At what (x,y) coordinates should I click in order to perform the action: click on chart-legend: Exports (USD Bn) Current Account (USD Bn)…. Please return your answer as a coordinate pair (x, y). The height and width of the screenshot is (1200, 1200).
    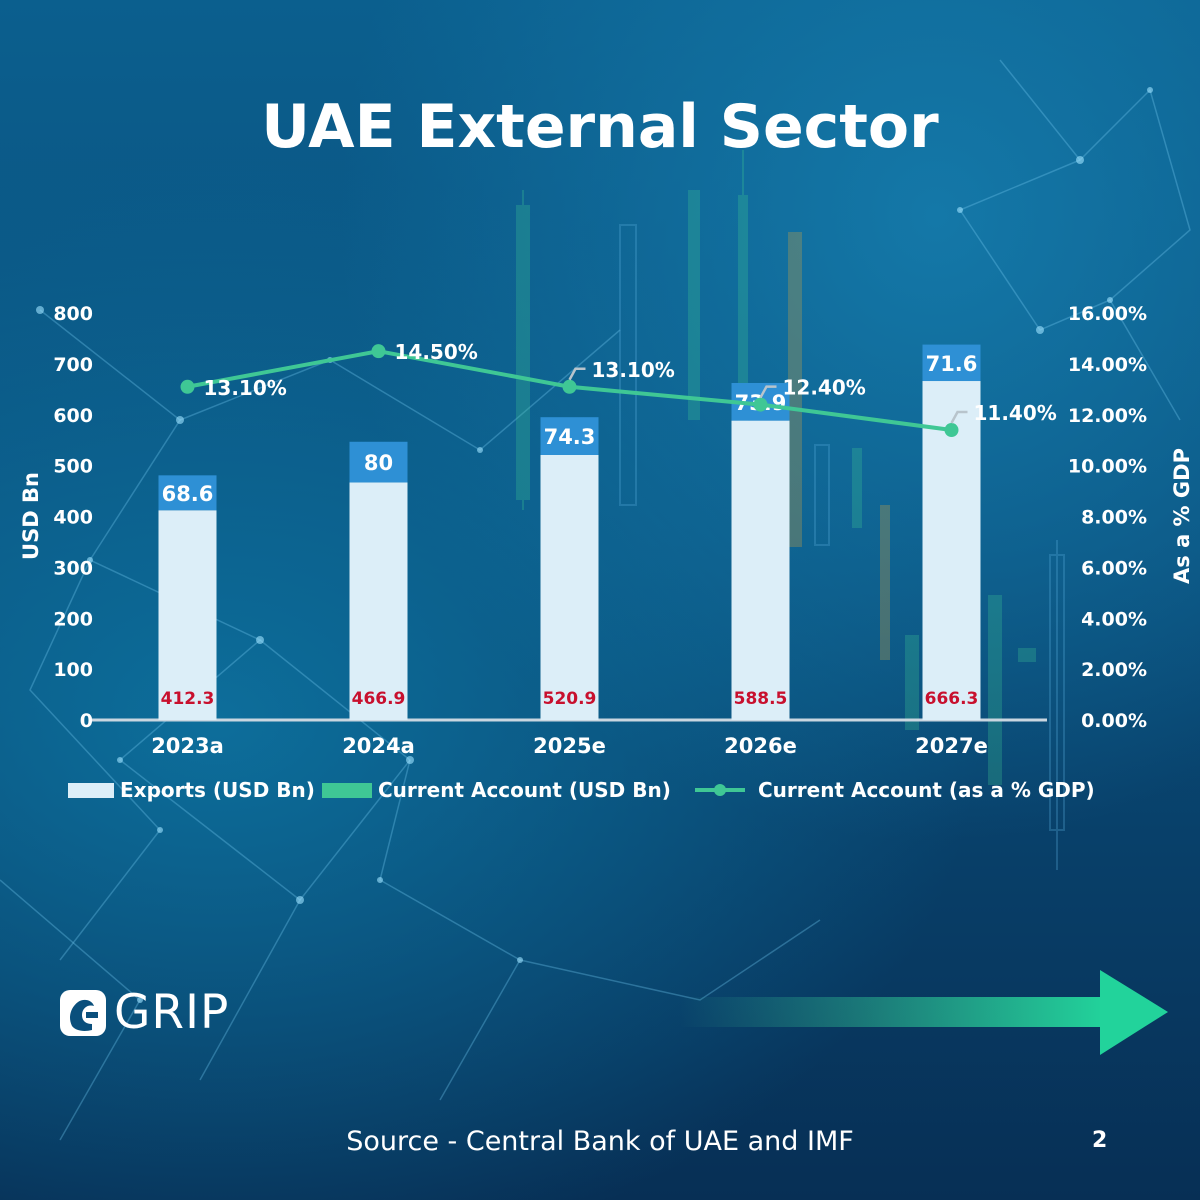
    Looking at the image, I should click on (581, 790).